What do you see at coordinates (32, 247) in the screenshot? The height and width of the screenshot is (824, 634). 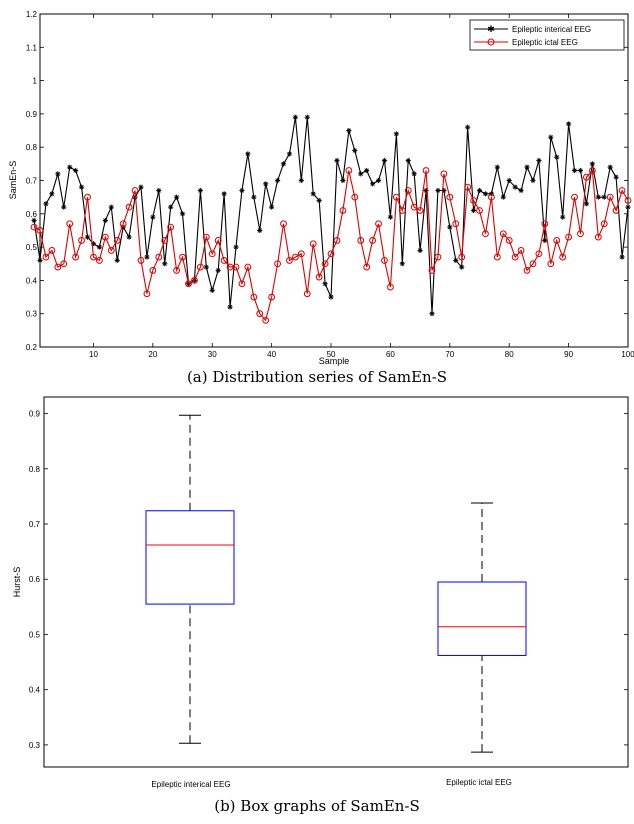 I see `y-tick-label: 0.5` at bounding box center [32, 247].